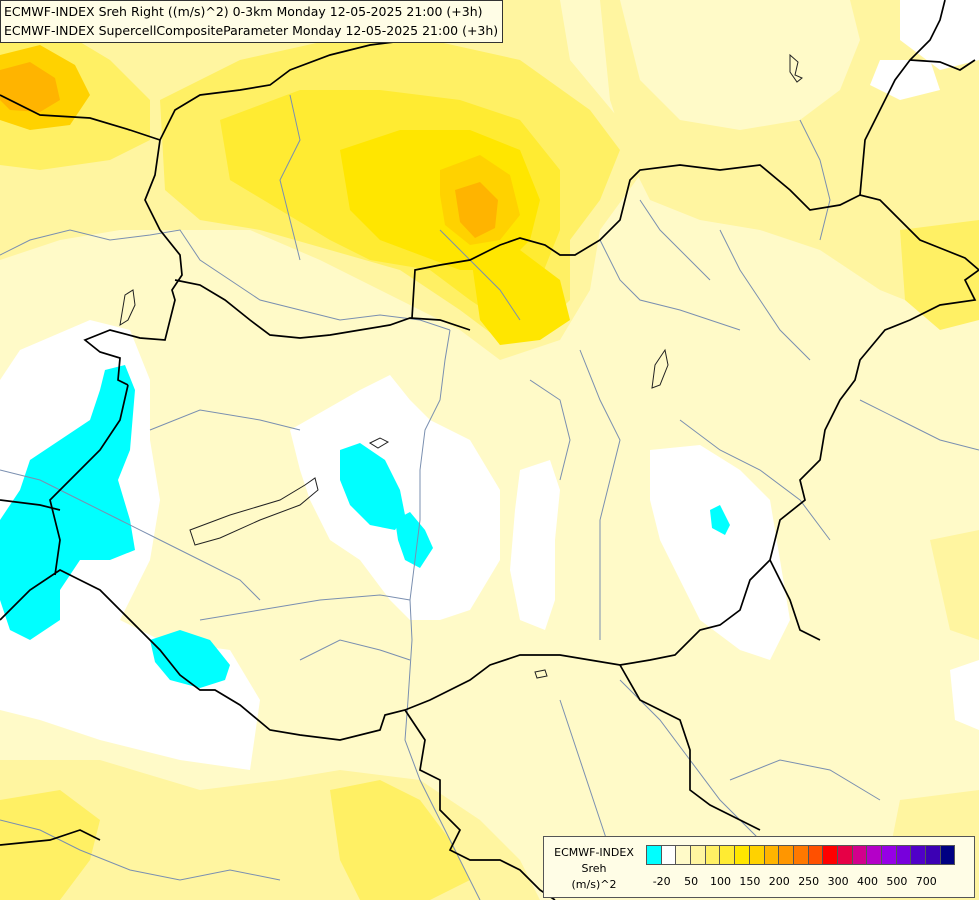 This screenshot has height=900, width=979. What do you see at coordinates (867, 881) in the screenshot?
I see `legend-tick-label: 400` at bounding box center [867, 881].